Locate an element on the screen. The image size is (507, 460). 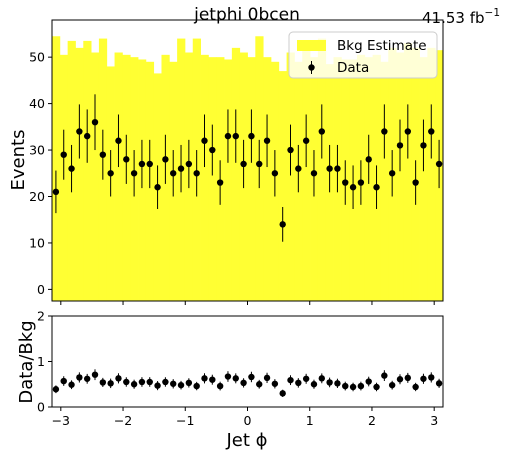
ratio-points is located at coordinates (247, 383).